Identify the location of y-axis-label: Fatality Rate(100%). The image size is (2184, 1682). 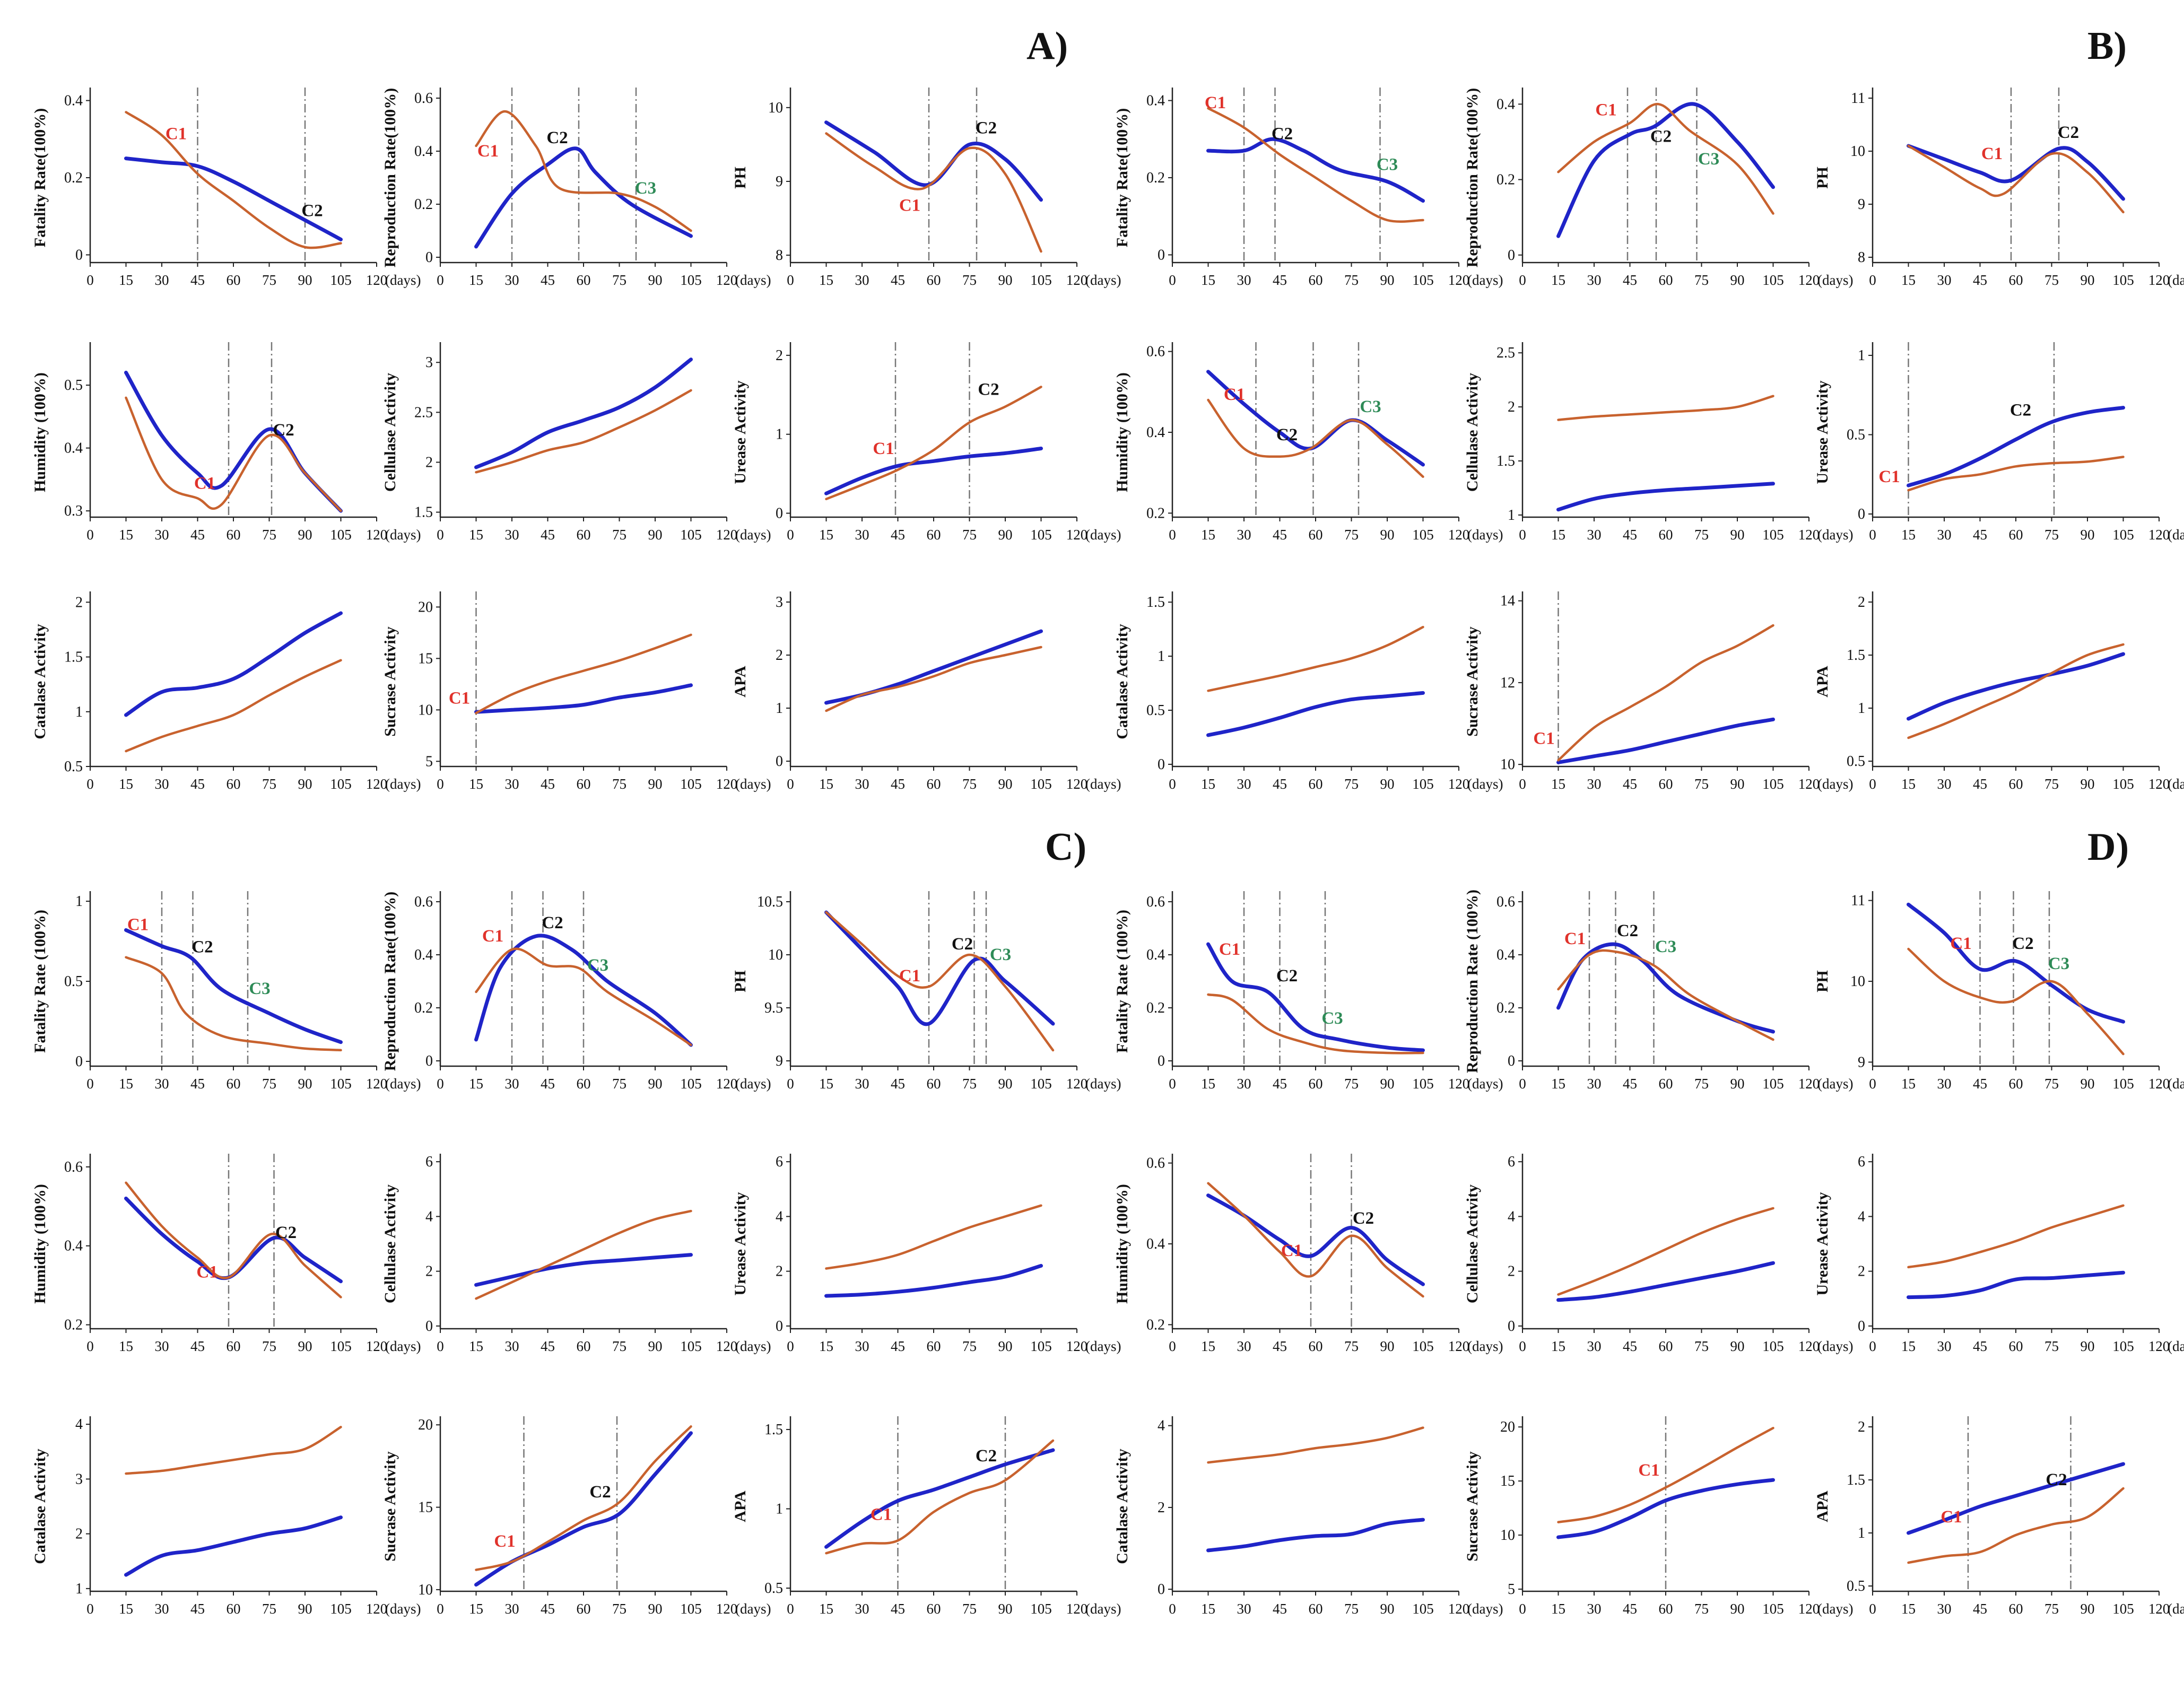
(1122, 177).